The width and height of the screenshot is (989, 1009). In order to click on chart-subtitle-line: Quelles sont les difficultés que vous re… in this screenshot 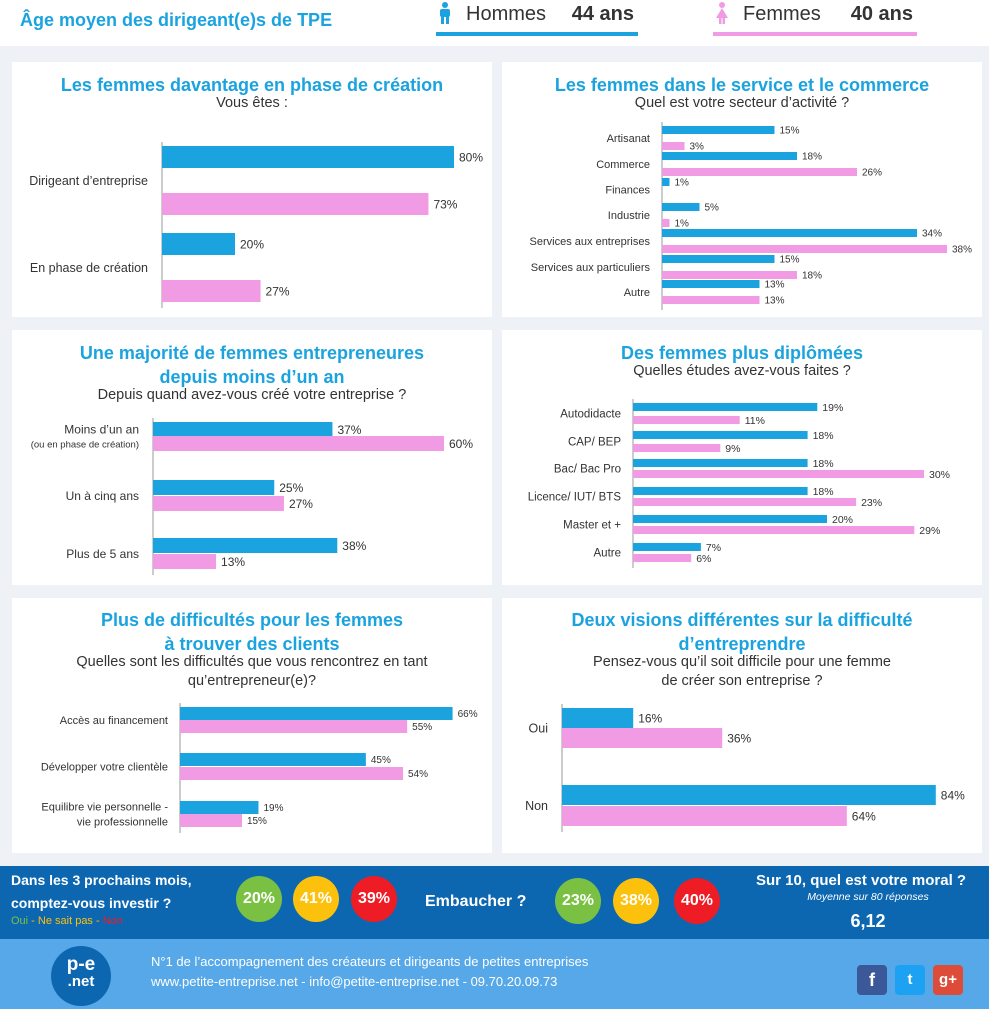, I will do `click(252, 662)`.